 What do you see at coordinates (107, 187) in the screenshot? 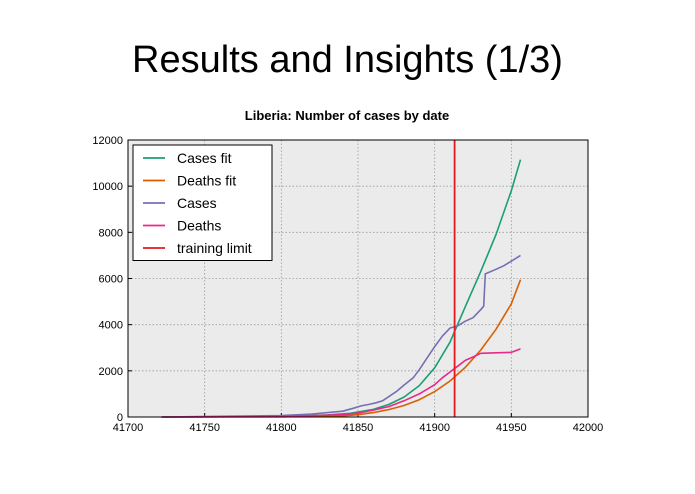
I see `y-tick-label: 10000` at bounding box center [107, 187].